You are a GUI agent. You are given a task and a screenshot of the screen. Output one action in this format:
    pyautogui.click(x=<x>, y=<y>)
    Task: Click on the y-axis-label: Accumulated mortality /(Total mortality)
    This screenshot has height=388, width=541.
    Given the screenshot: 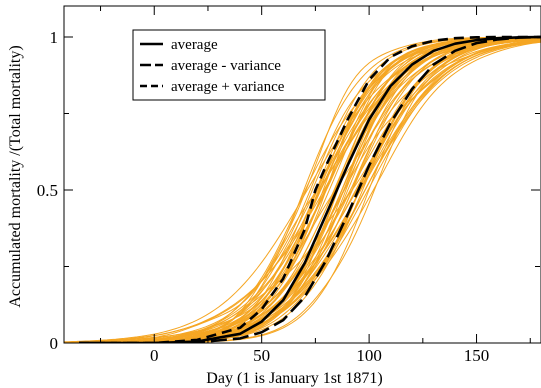 What is the action you would take?
    pyautogui.click(x=15, y=176)
    